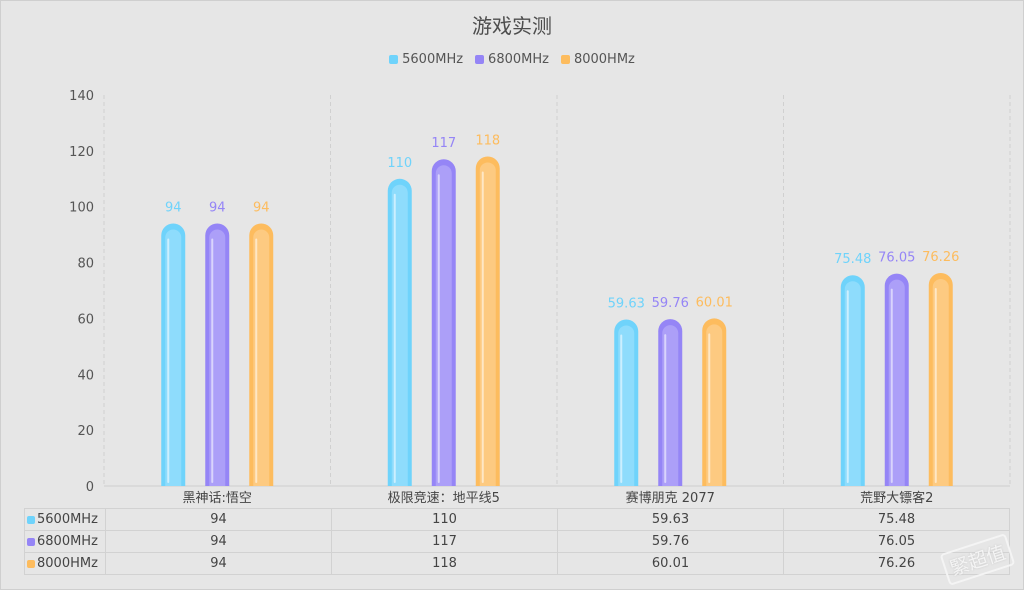  Describe the element at coordinates (670, 303) in the screenshot. I see `data-label: 59.76` at that location.